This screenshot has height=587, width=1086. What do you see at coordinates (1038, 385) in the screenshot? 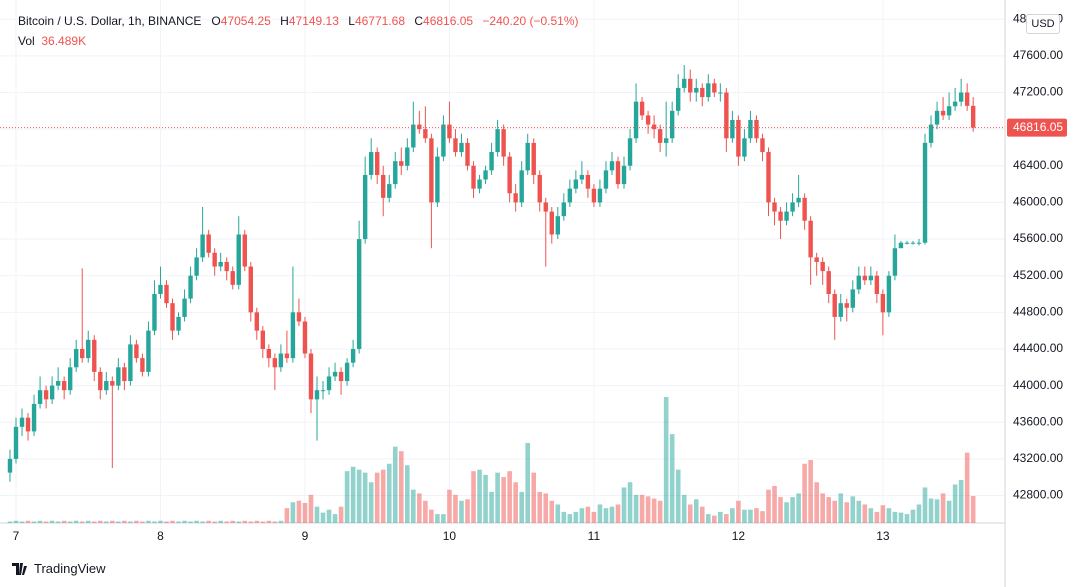
I see `y-tick-label: 44000.00` at bounding box center [1038, 385].